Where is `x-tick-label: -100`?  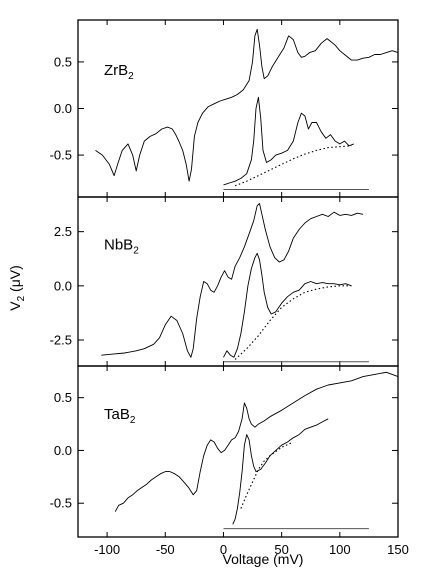
x-tick-label: -100 is located at coordinates (107, 549).